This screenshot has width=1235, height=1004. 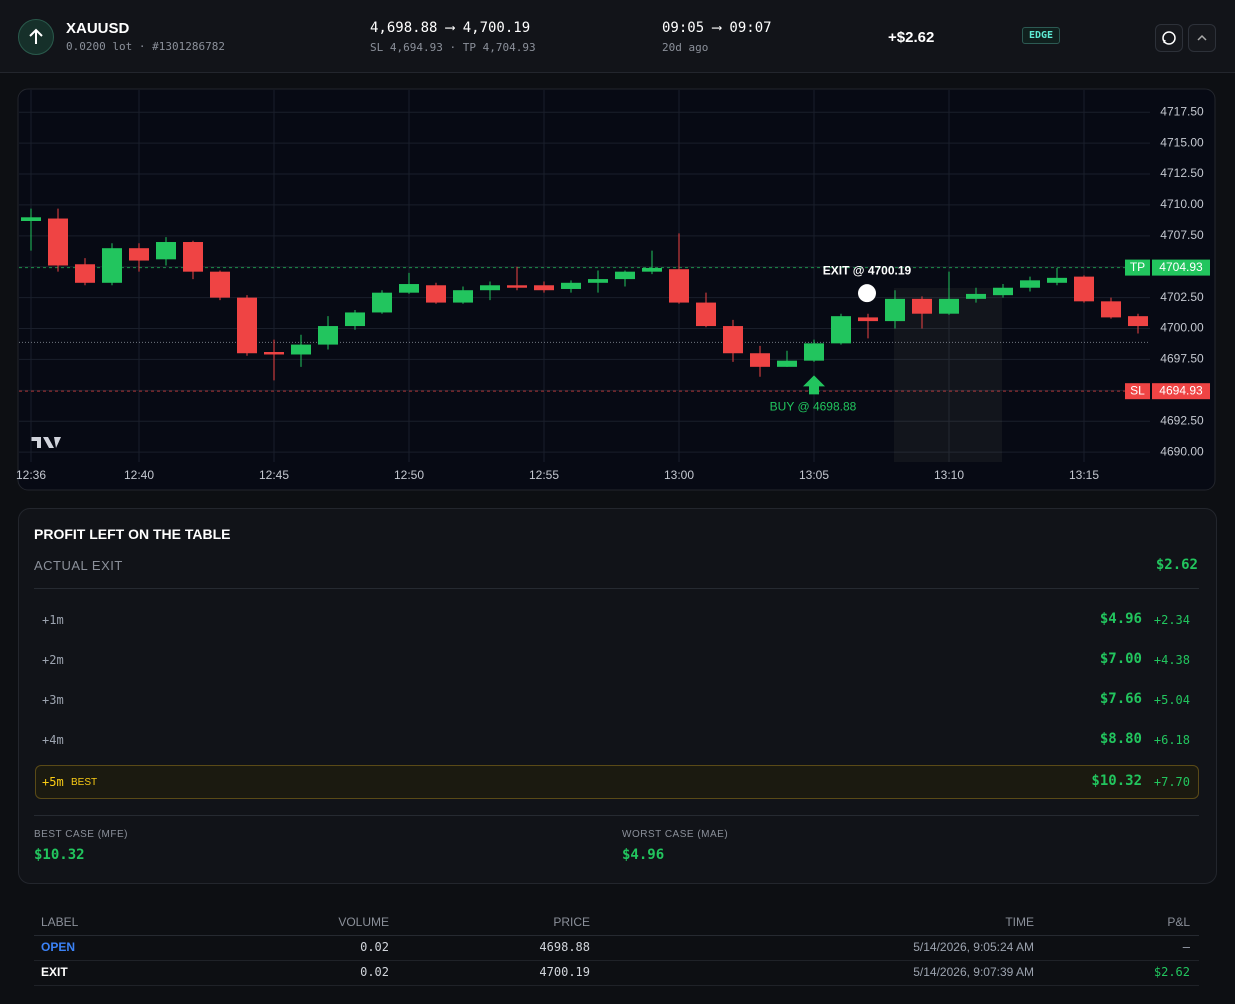 I want to click on row-value: $8.80, so click(x=1120, y=739).